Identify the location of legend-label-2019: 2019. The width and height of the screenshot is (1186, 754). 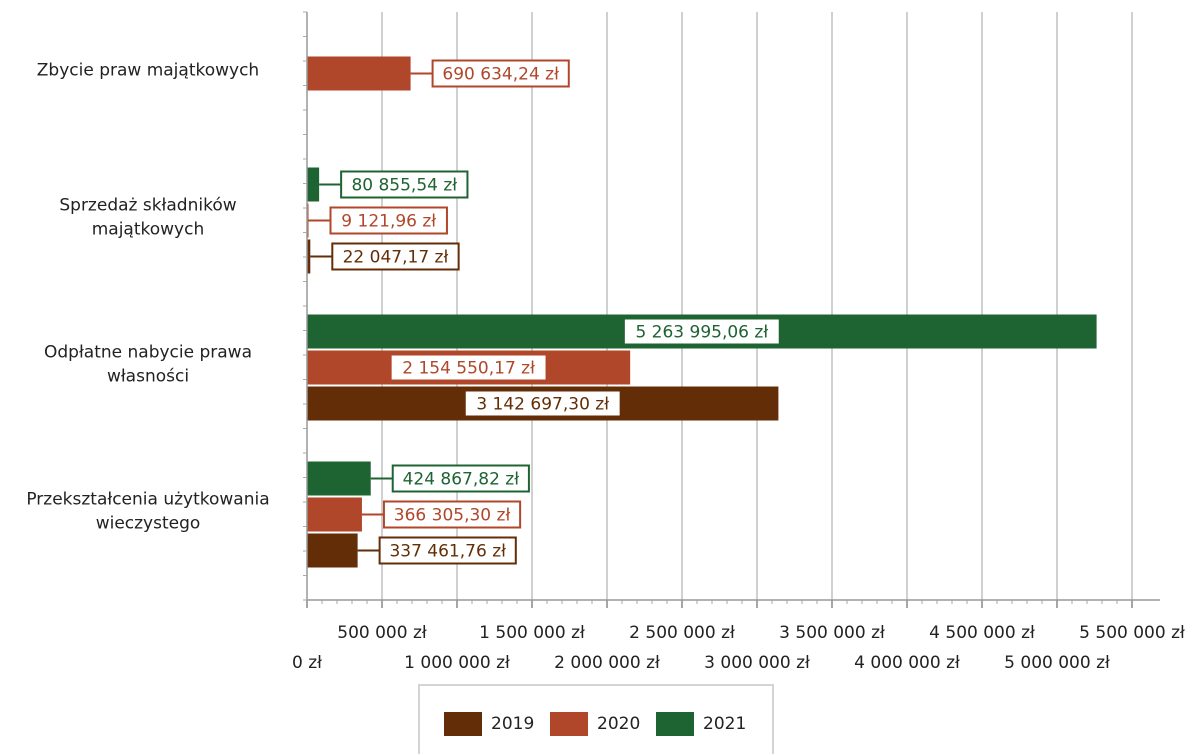
(513, 724).